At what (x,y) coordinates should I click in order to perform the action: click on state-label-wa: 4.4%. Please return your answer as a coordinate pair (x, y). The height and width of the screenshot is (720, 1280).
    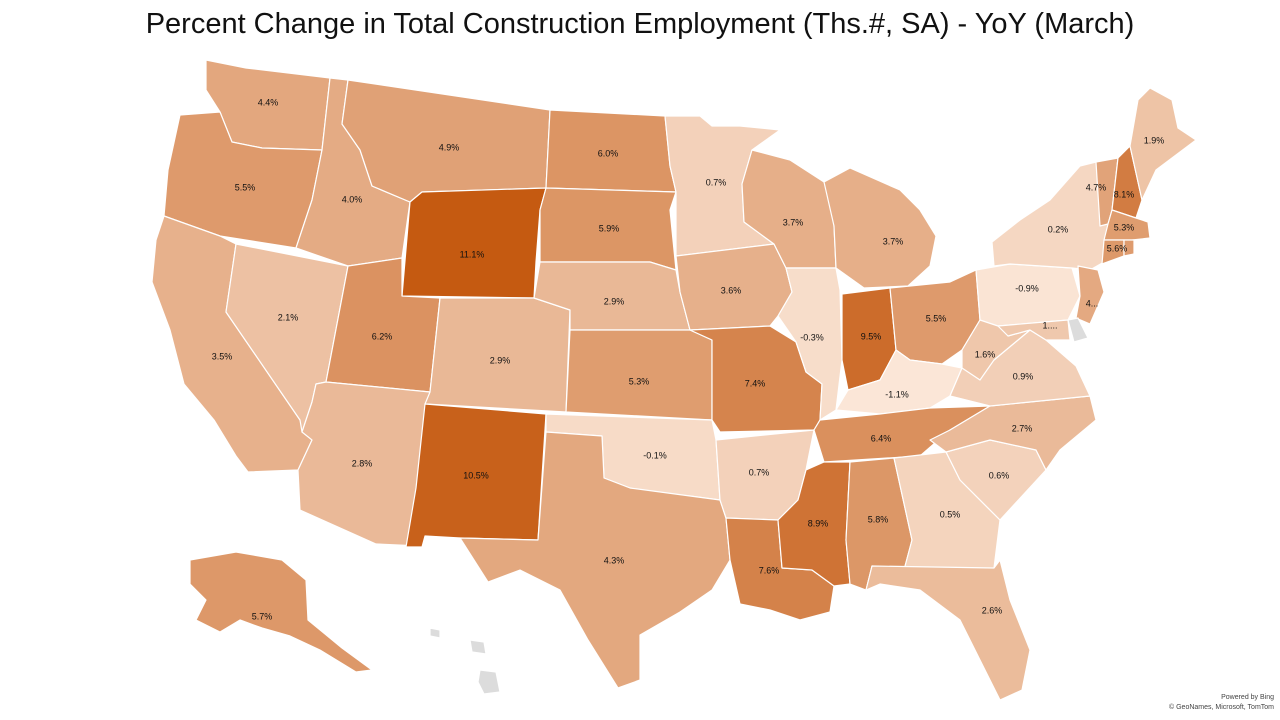
    Looking at the image, I should click on (268, 102).